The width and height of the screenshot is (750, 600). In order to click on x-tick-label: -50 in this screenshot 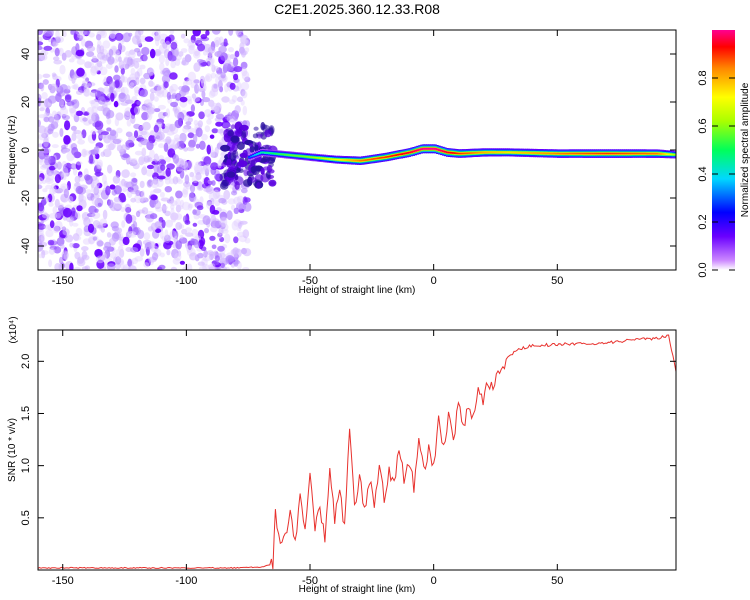, I will do `click(310, 281)`.